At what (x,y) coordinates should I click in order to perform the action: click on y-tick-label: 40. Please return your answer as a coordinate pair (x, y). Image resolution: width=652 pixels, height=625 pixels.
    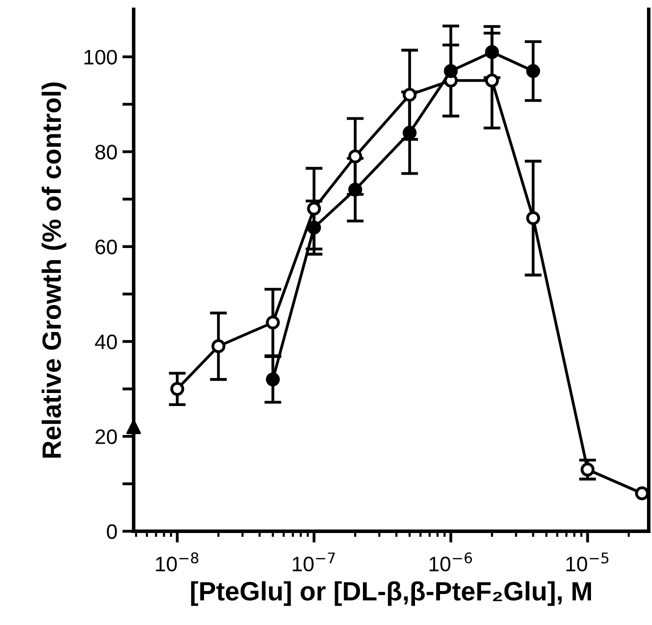
    Looking at the image, I should click on (105, 342).